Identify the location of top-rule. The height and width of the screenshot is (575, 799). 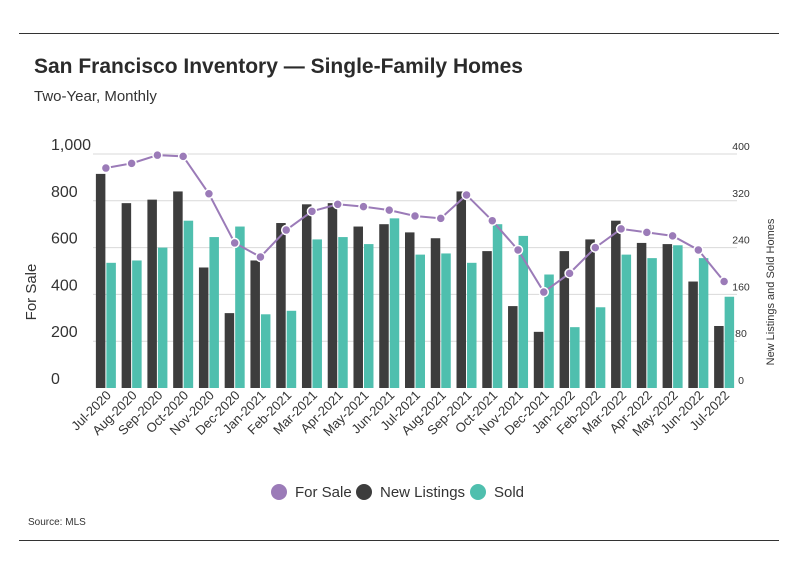
(399, 33).